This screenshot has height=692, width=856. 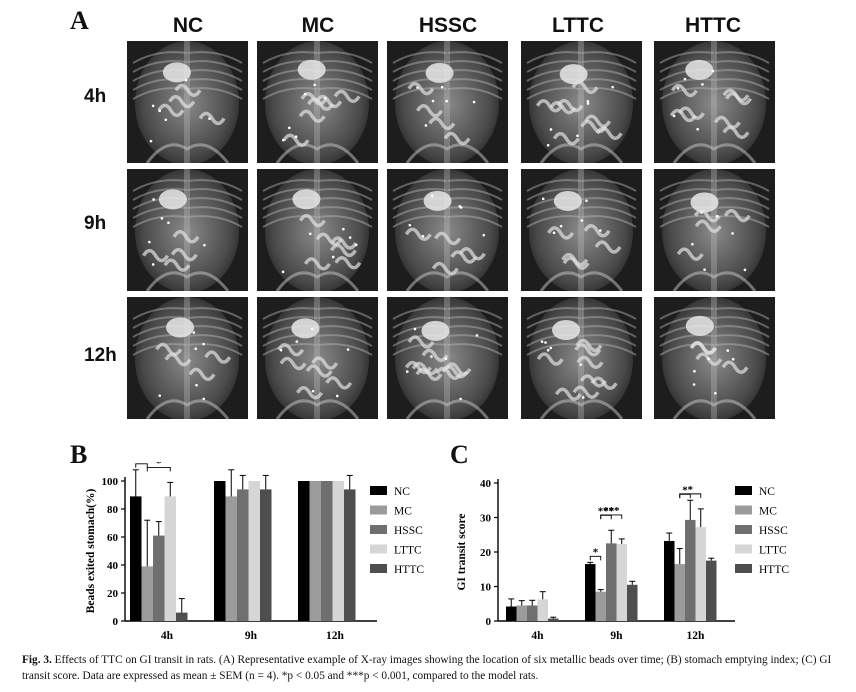 I want to click on column-label-lttc: LTTC, so click(x=578, y=25).